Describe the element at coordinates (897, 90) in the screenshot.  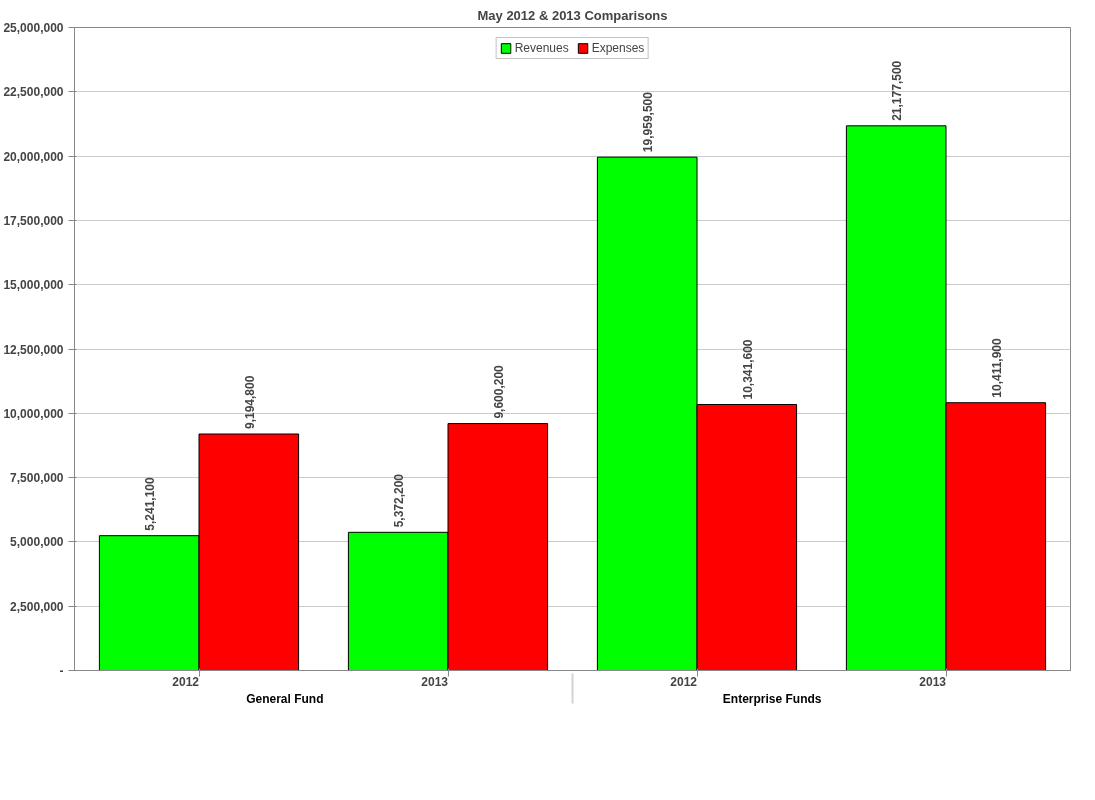
I see `data-label: 21,177,500` at that location.